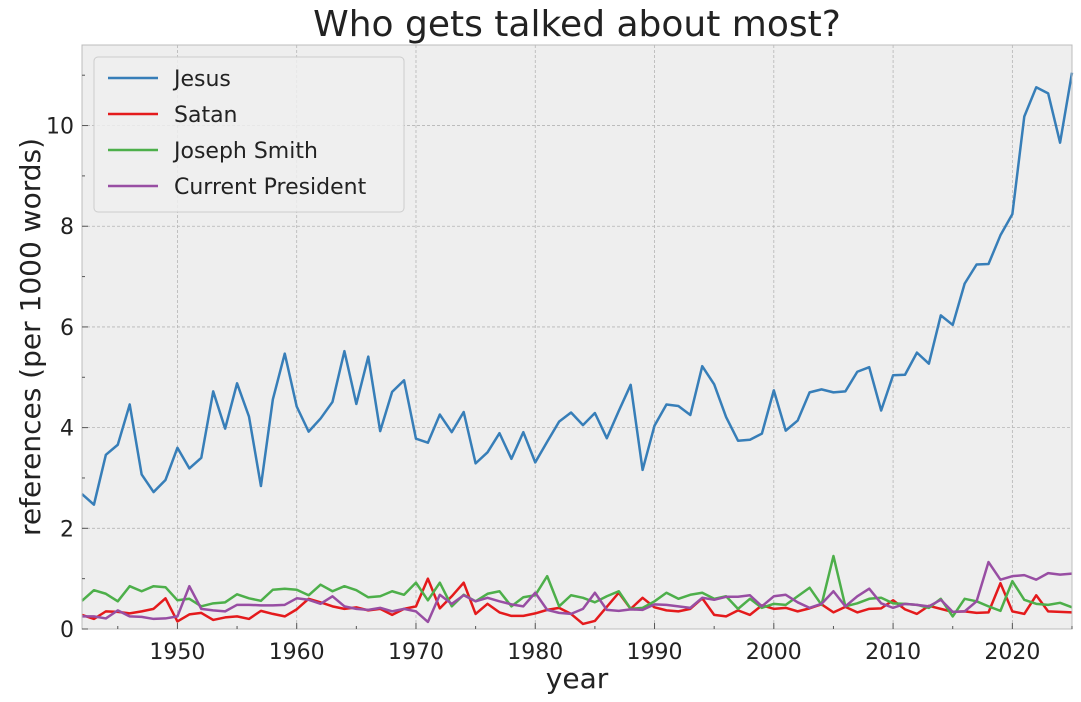 This screenshot has height=702, width=1081. Describe the element at coordinates (893, 652) in the screenshot. I see `x-tick-label: 2010` at that location.